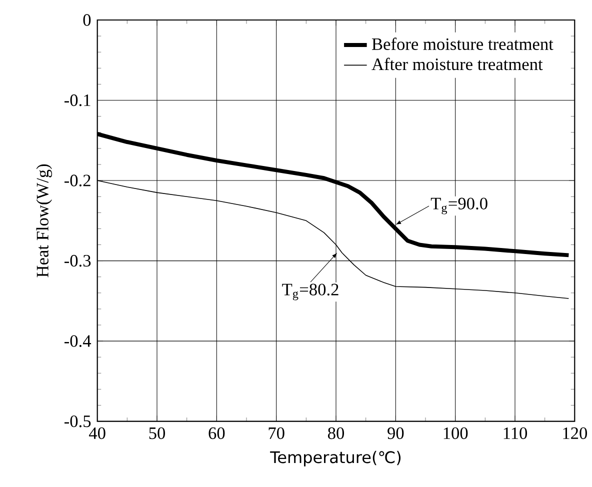  Describe the element at coordinates (276, 434) in the screenshot. I see `x-tick-label: 70` at that location.